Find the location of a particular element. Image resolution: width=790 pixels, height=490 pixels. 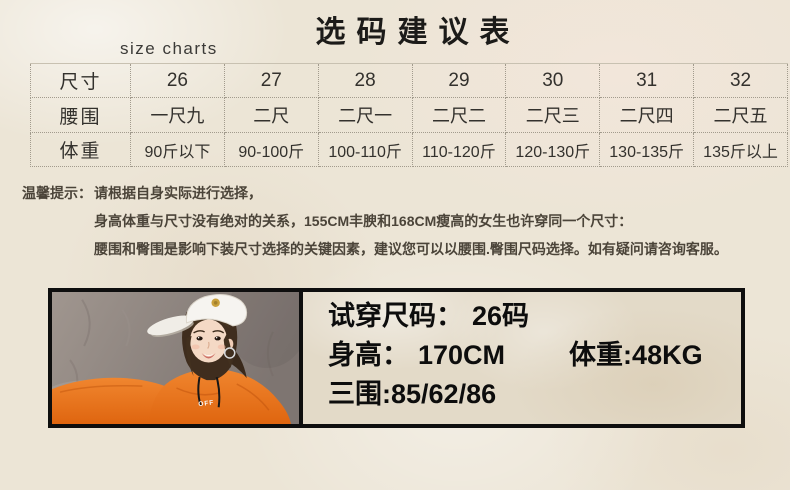

waist-cell: 二尺二 is located at coordinates (459, 115).